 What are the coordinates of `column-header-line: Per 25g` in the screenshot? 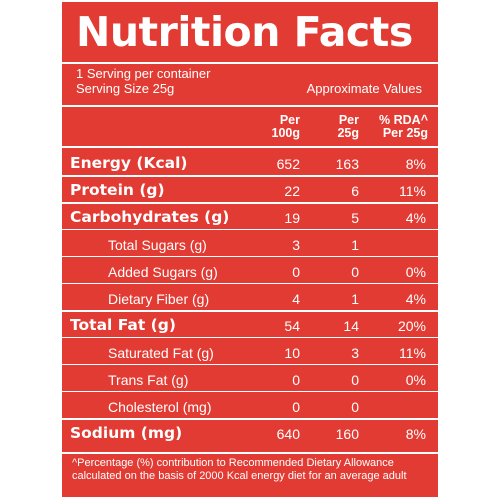 It's located at (405, 133).